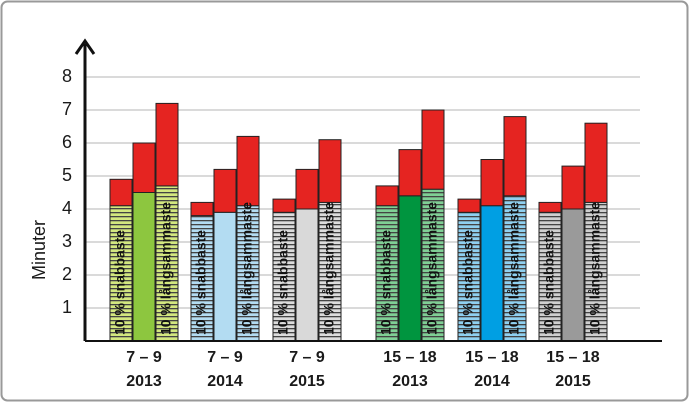  Describe the element at coordinates (67, 175) in the screenshot. I see `y-tick-label: 5` at that location.